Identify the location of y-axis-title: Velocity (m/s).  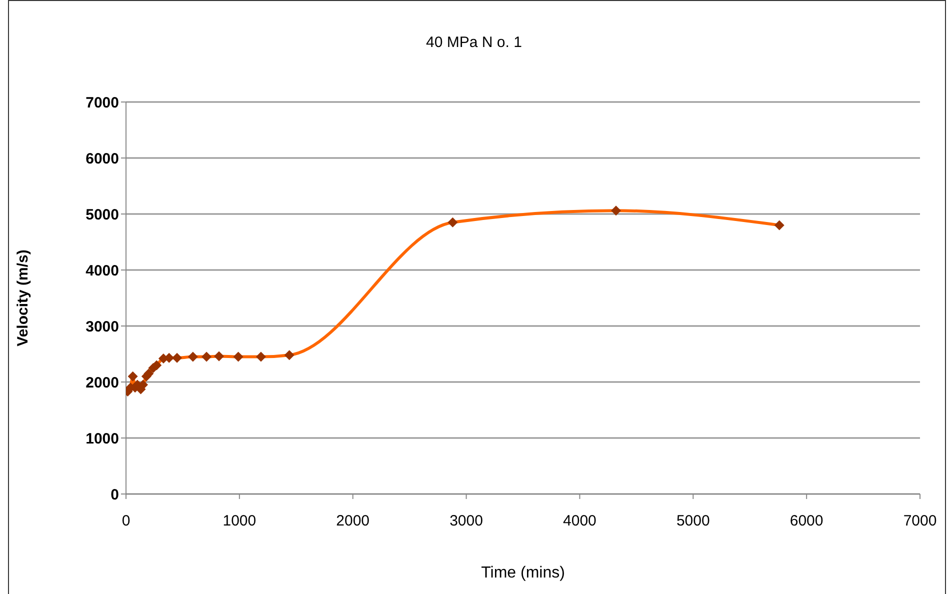
(23, 298).